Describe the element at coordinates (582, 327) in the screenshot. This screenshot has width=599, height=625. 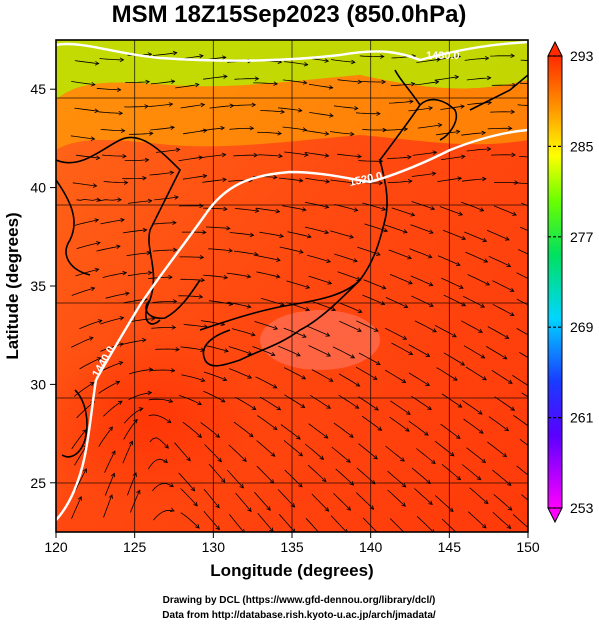
I see `colorbar-tick-label: 269` at that location.